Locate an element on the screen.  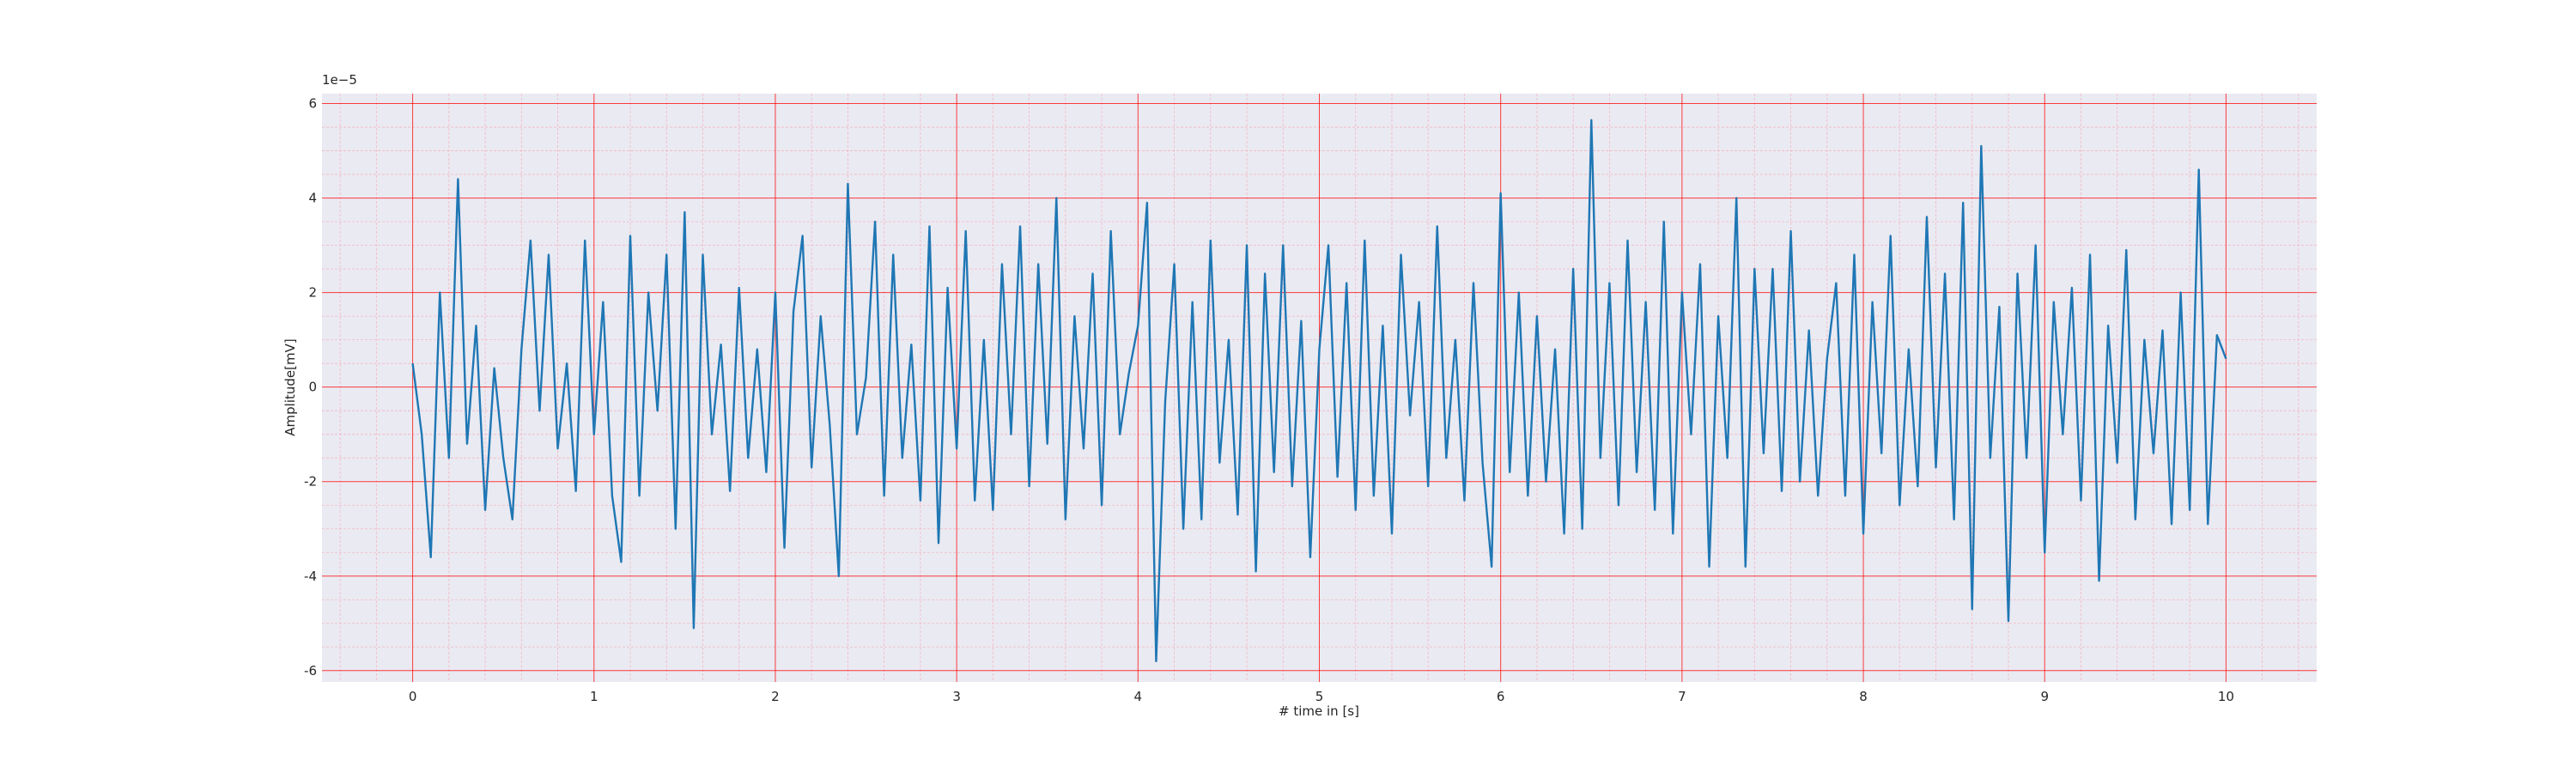
x-tick-label: 9 is located at coordinates (2045, 696).